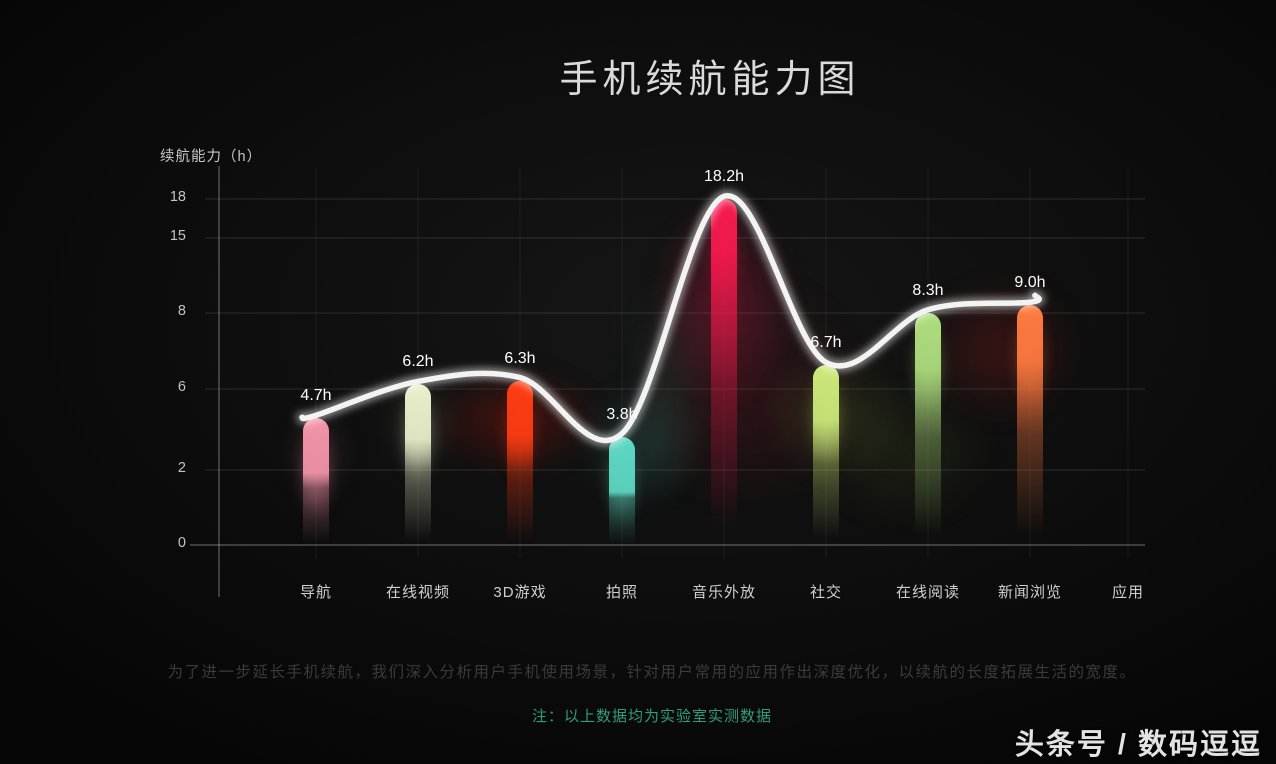 This screenshot has height=764, width=1276. What do you see at coordinates (724, 177) in the screenshot?
I see `value-label: 18.2h` at bounding box center [724, 177].